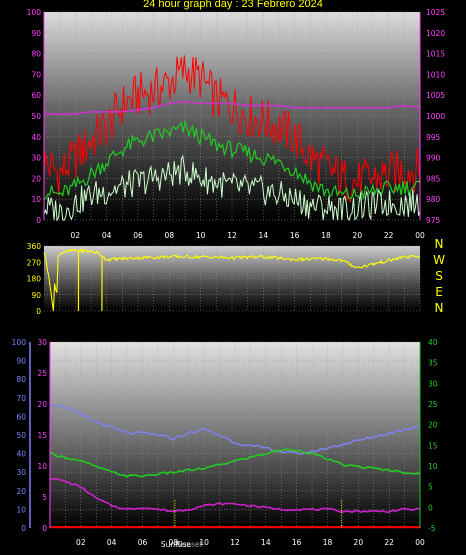 This screenshot has height=555, width=466. I want to click on y-tick-label-left: 100, so click(34, 12).